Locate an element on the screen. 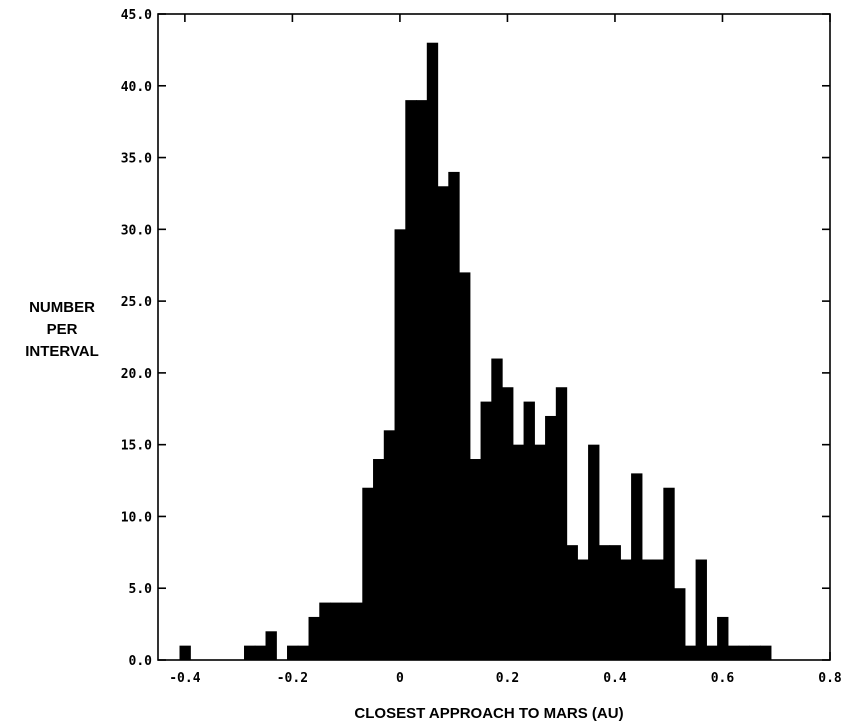  y-tick-label: 15.0 is located at coordinates (136, 446).